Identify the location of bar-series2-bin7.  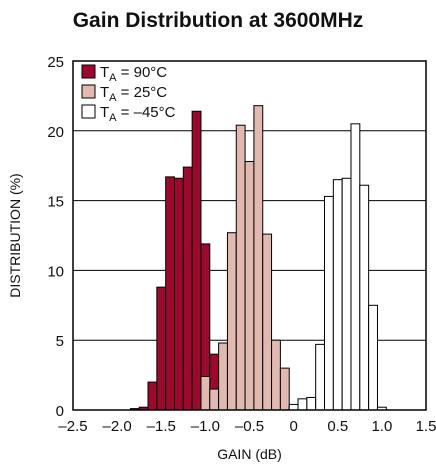
(258, 258).